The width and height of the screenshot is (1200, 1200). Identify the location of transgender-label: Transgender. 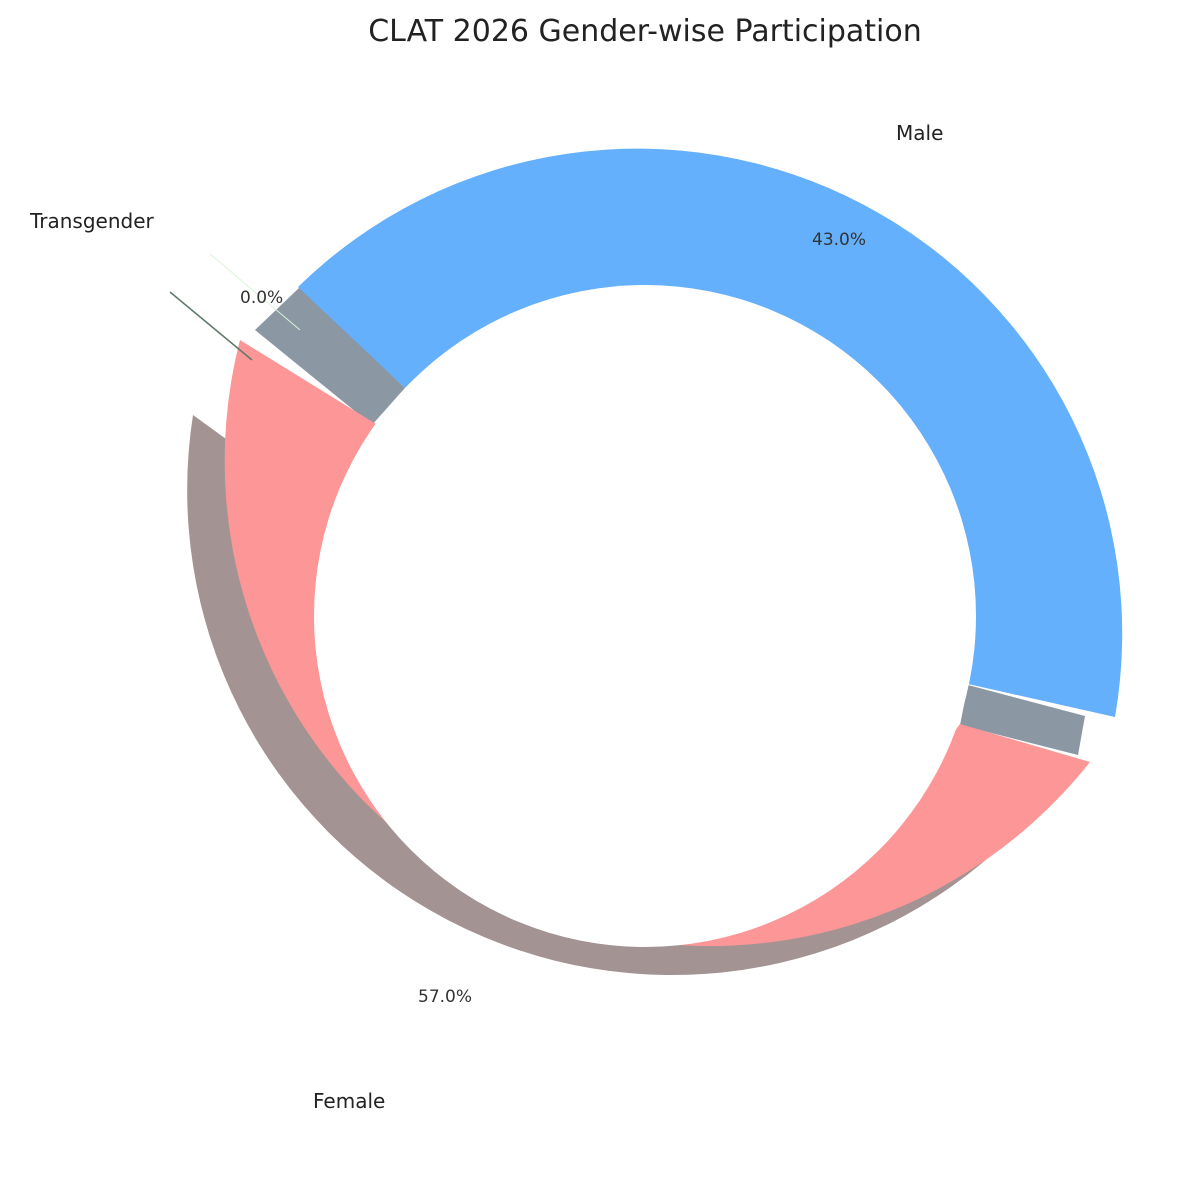
(92, 221).